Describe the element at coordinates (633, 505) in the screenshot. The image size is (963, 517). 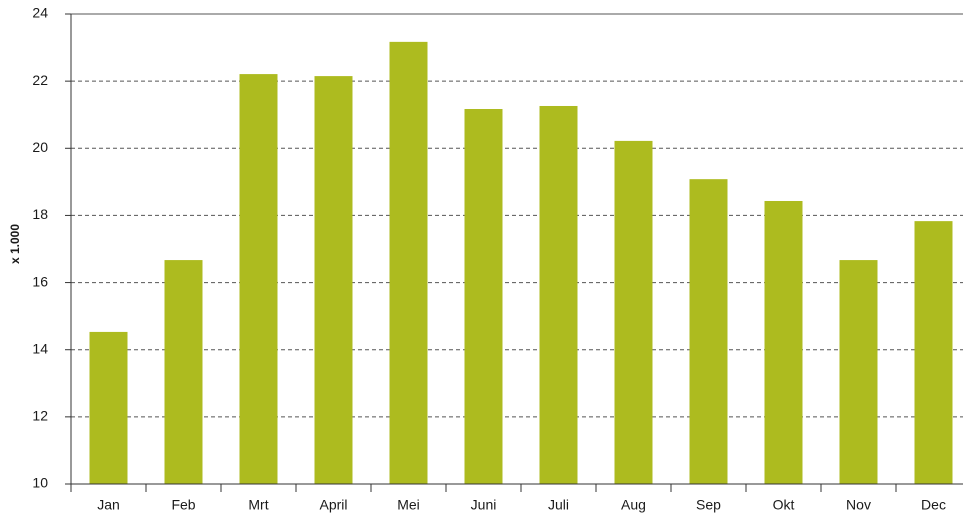
I see `x-tick-label: Aug` at that location.